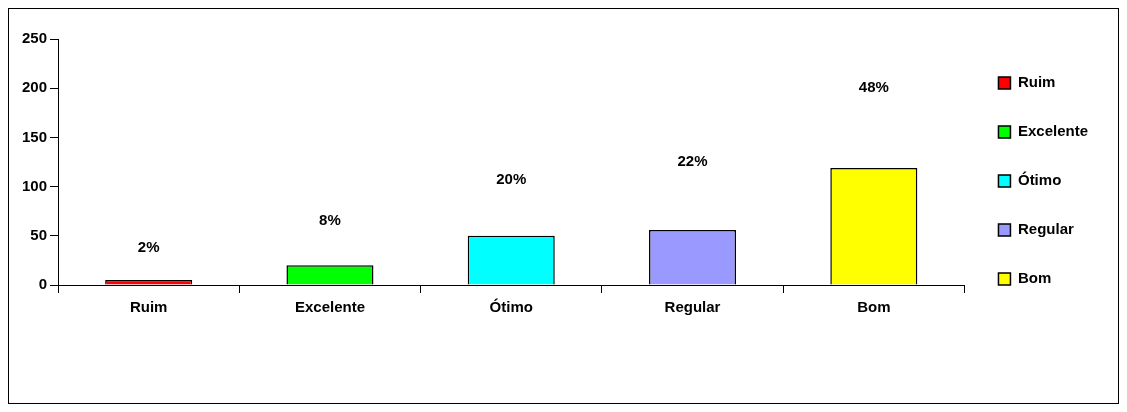 The height and width of the screenshot is (412, 1127). What do you see at coordinates (1053, 131) in the screenshot?
I see `legend-label: Excelente` at bounding box center [1053, 131].